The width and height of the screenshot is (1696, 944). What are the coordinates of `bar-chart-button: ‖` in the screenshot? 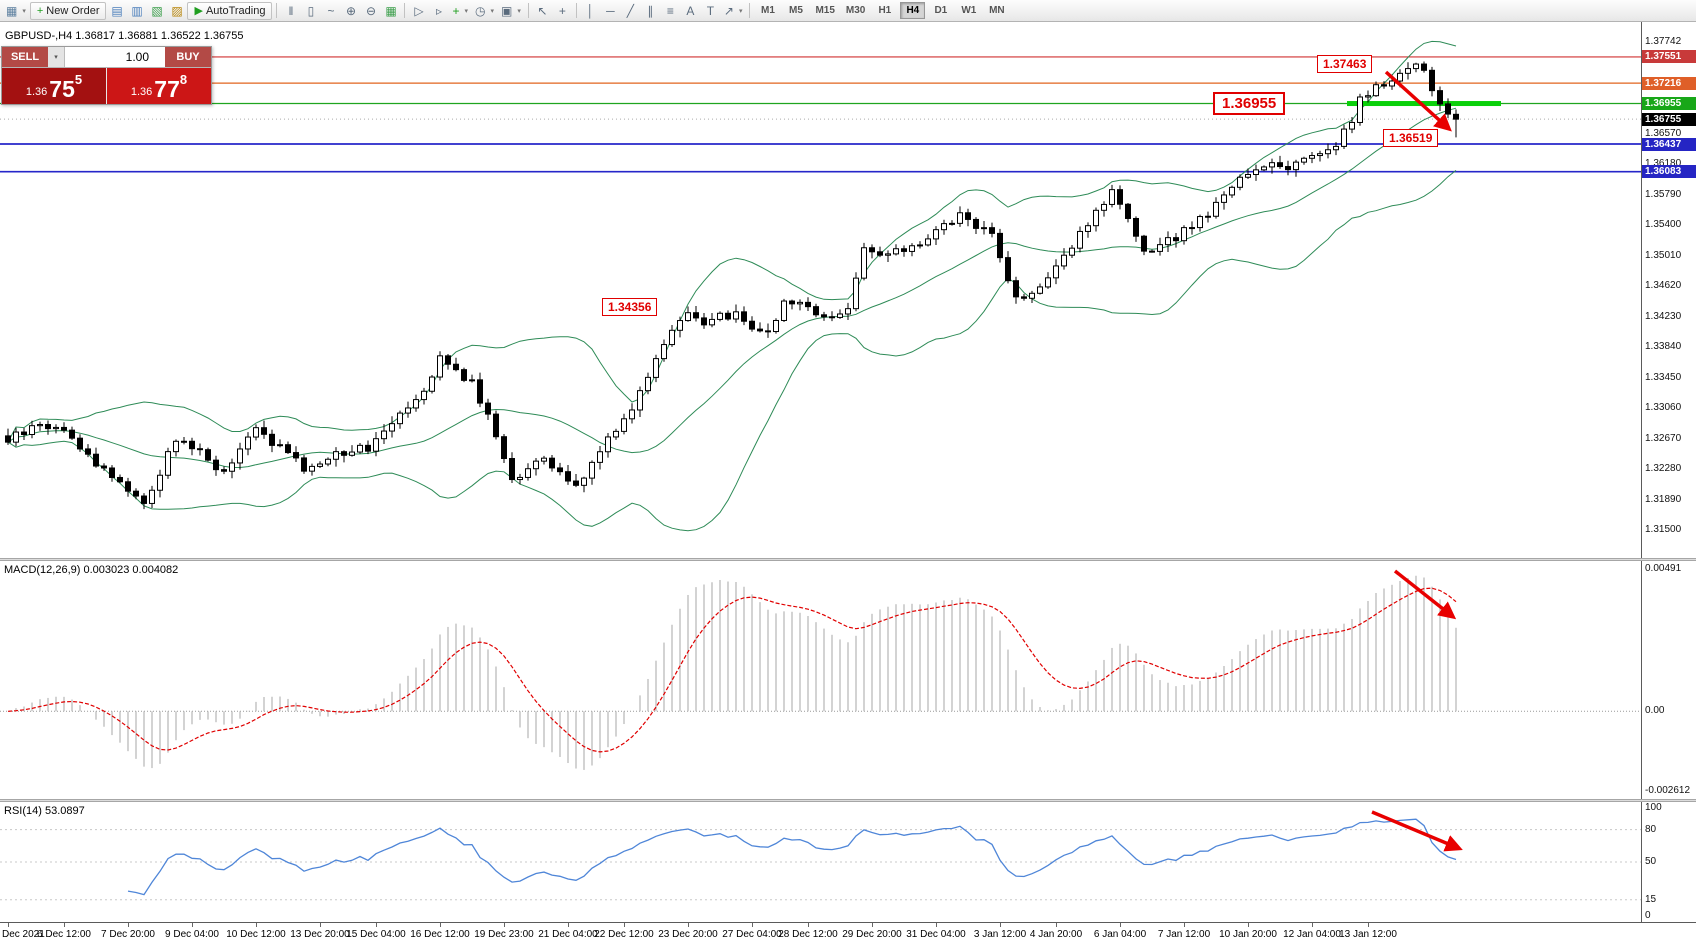 It's located at (290, 11).